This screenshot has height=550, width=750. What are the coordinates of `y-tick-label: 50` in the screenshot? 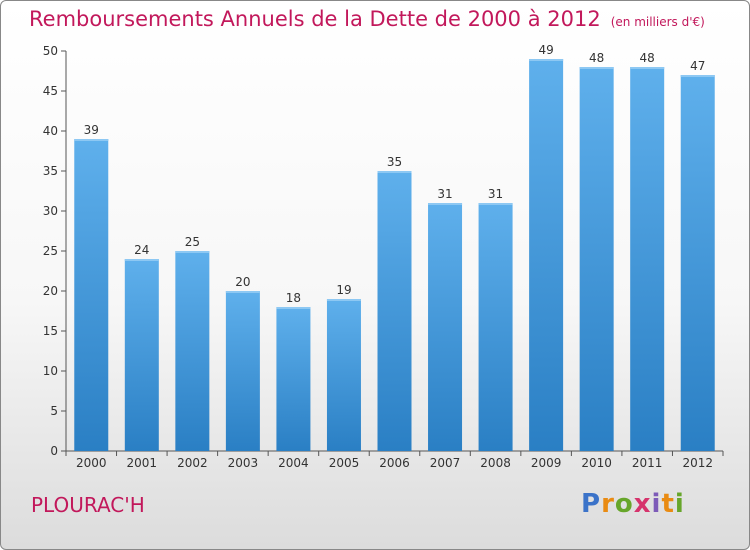 It's located at (50, 51).